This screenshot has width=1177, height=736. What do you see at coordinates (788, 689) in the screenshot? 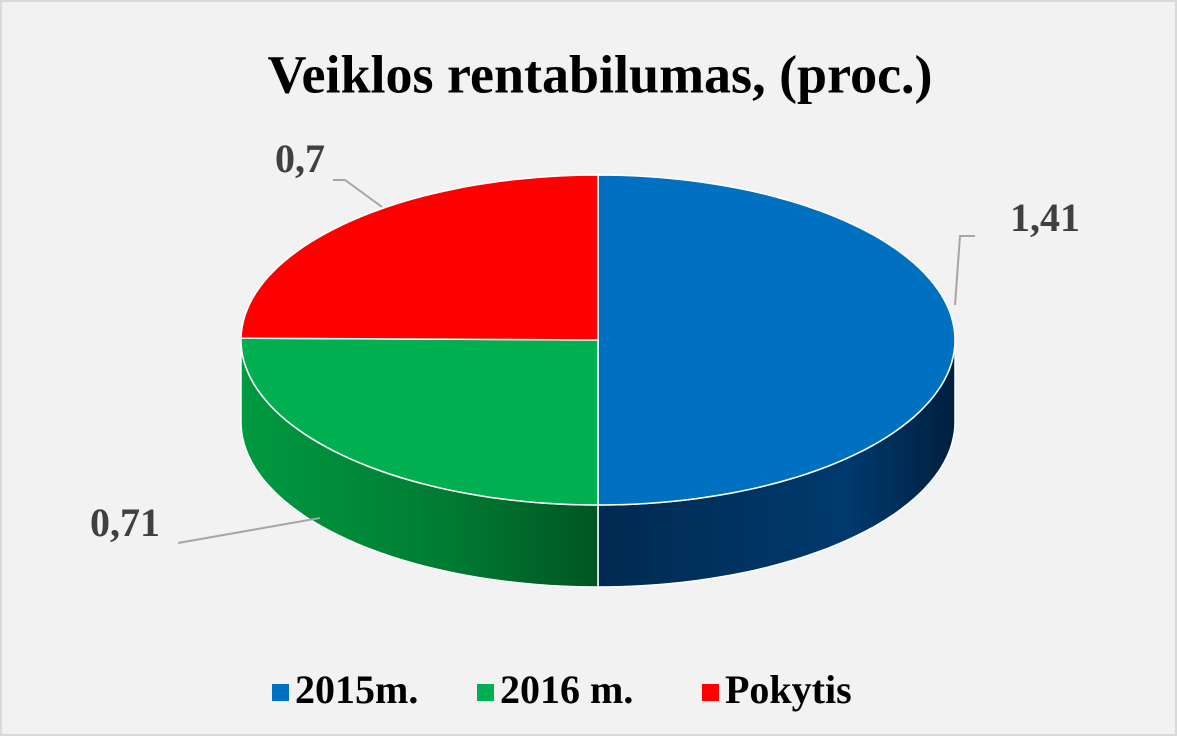
I see `legend-label: Pokytis` at bounding box center [788, 689].